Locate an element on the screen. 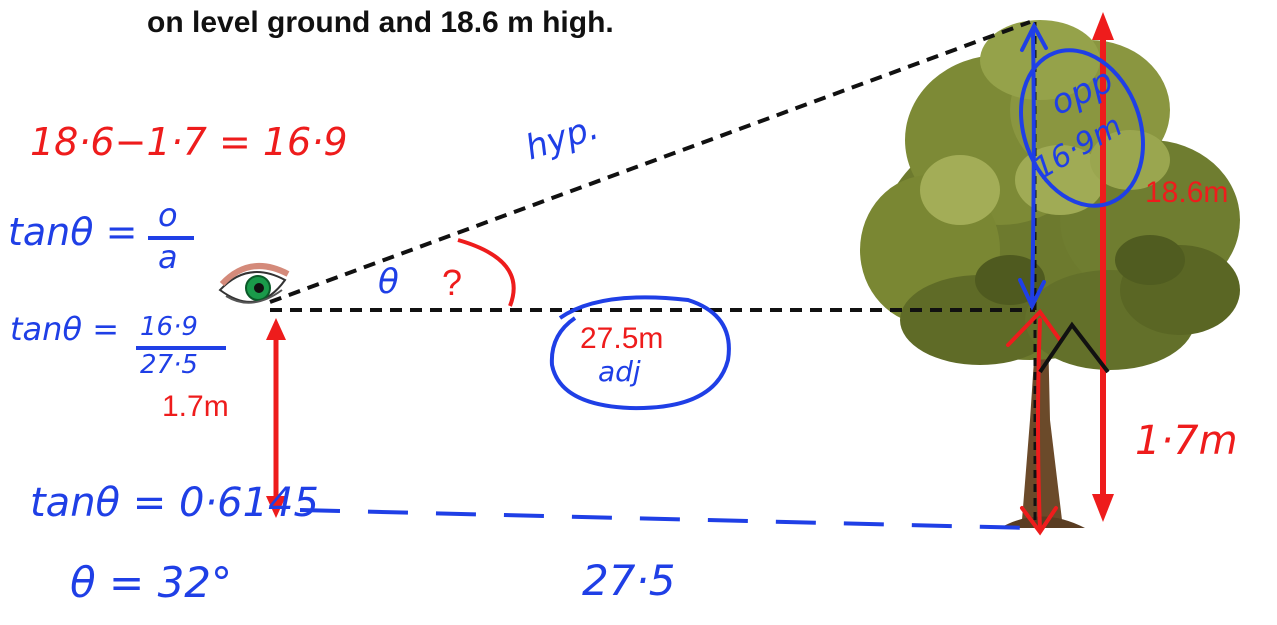 This screenshot has height=625, width=1277. tan-formula-bar is located at coordinates (171, 238).